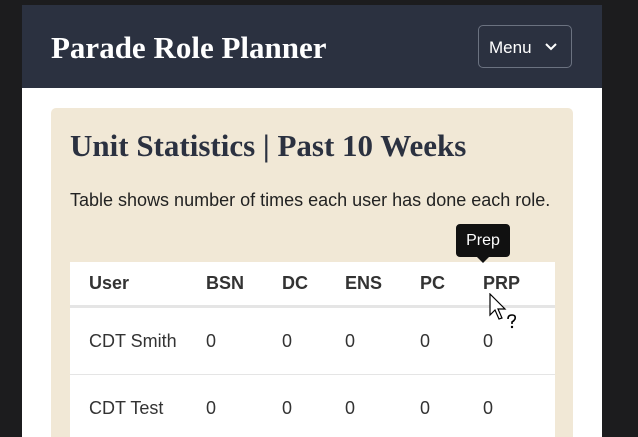  Describe the element at coordinates (138, 340) in the screenshot. I see `user-cell: CDT Smith` at that location.